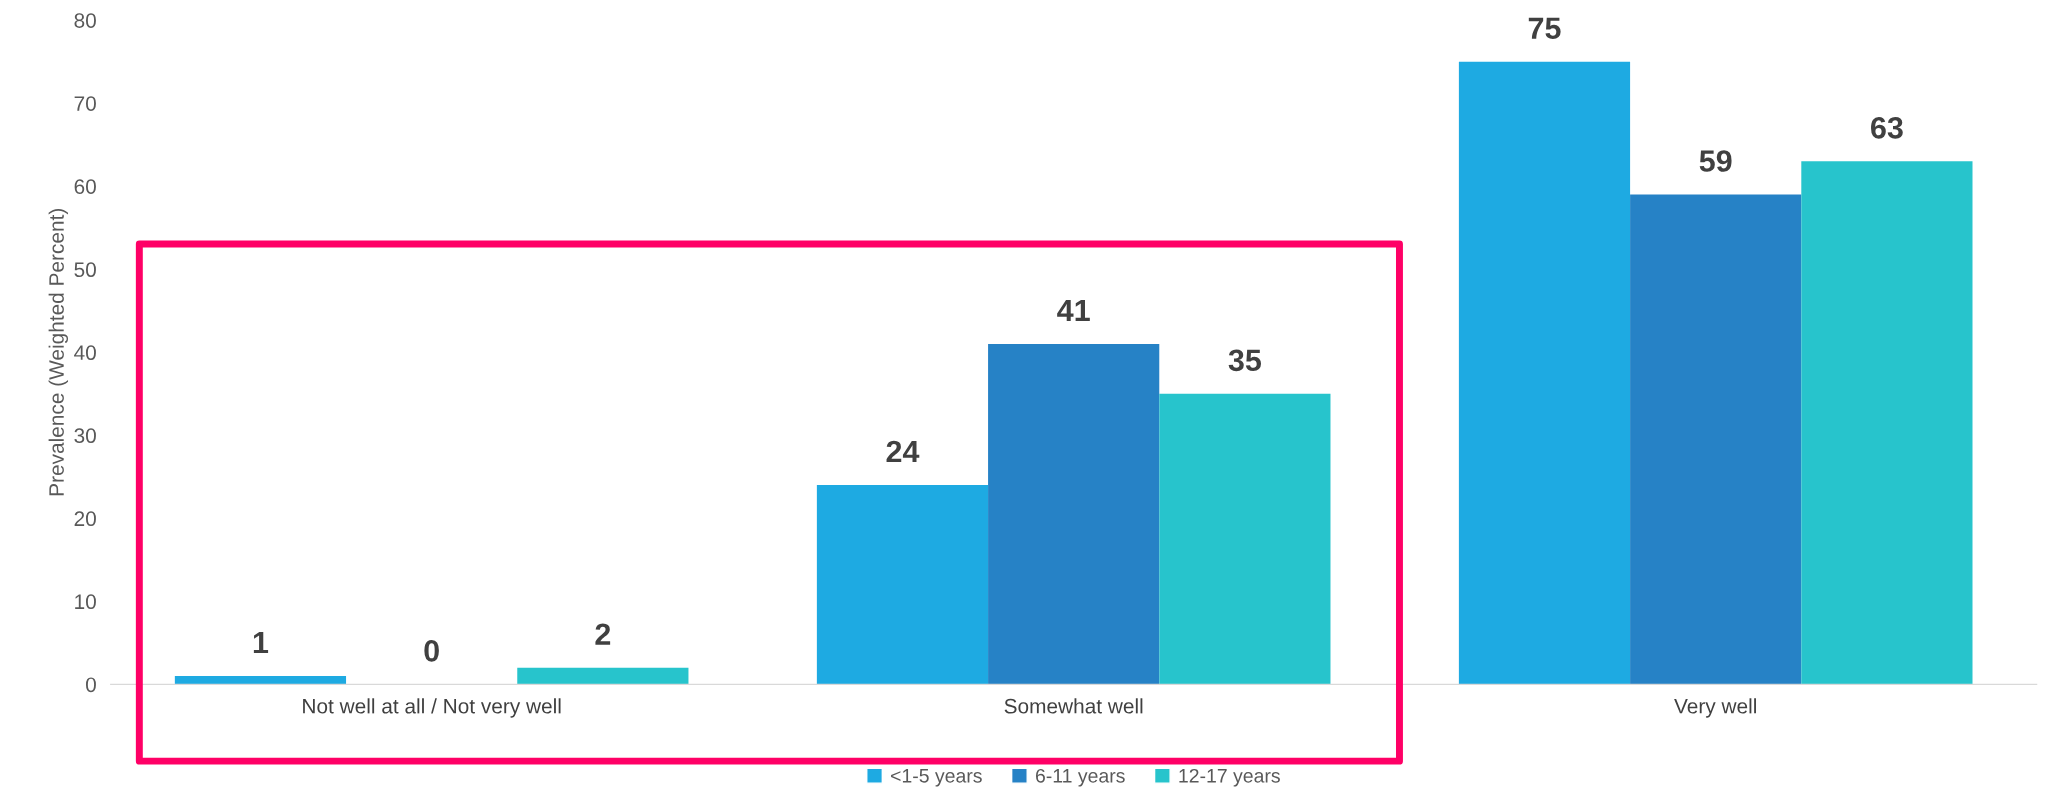 This screenshot has width=2049, height=808. Describe the element at coordinates (1544, 28) in the screenshot. I see `data-label: 75` at that location.